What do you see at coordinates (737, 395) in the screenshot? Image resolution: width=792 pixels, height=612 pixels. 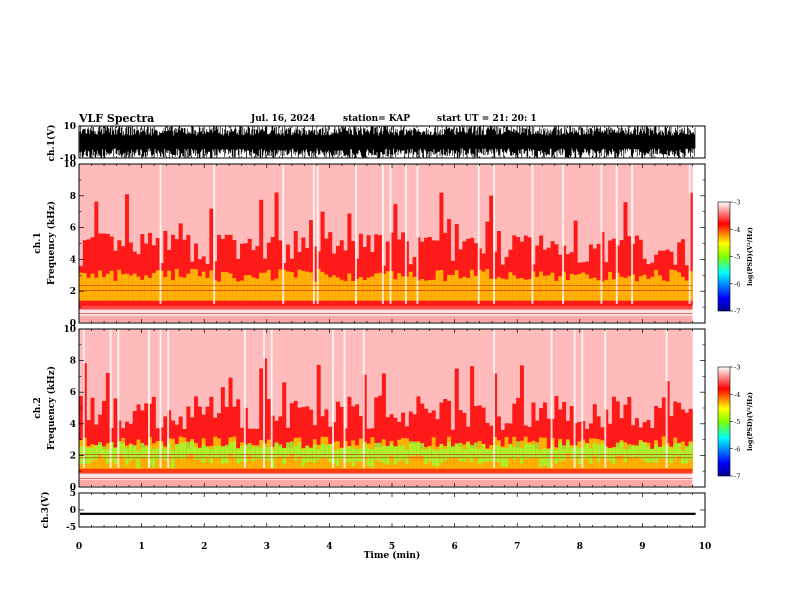 I see `ch2-colorbar-tick-label: -4` at bounding box center [737, 395].